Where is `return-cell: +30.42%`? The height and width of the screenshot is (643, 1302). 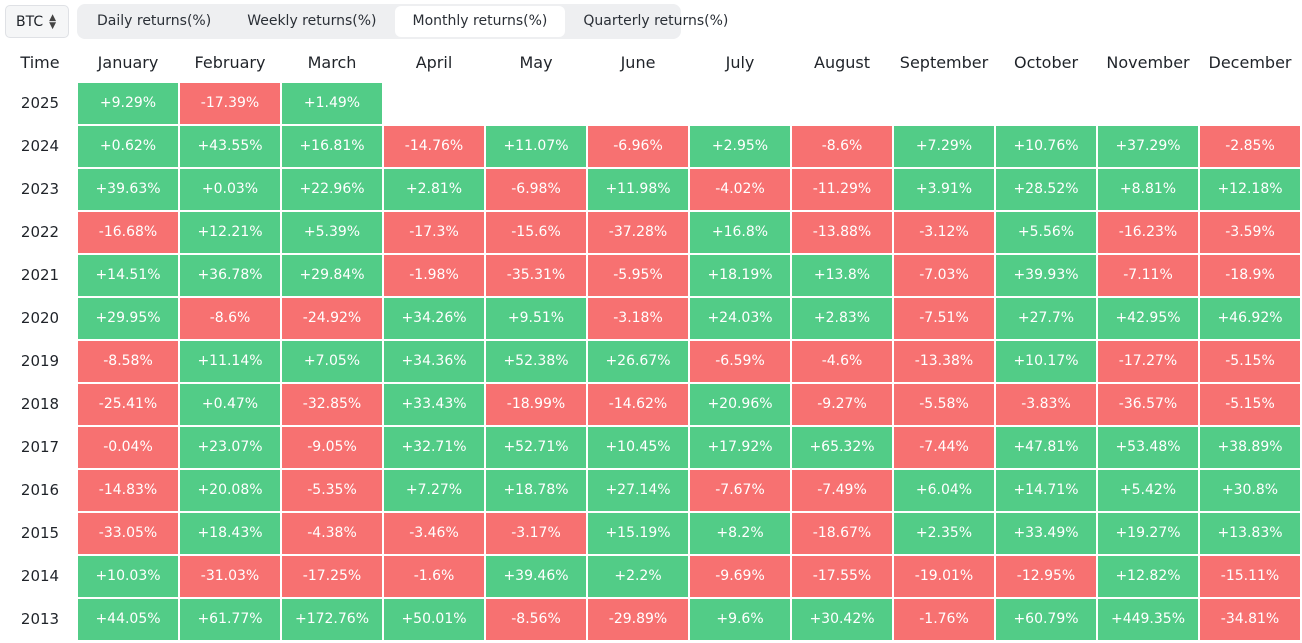 return-cell: +30.42% is located at coordinates (842, 619).